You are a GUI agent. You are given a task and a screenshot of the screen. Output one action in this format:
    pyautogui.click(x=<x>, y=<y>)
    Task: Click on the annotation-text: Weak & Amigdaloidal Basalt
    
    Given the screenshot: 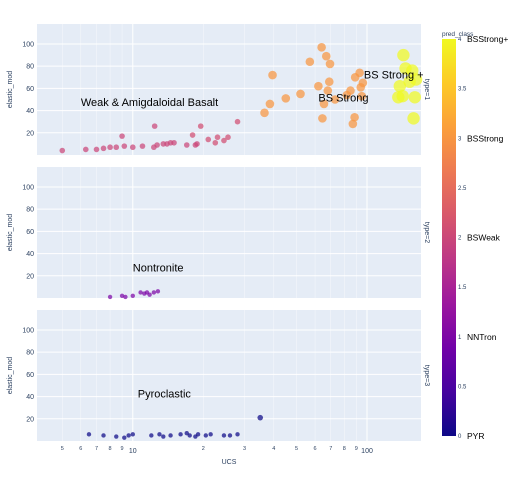 What is the action you would take?
    pyautogui.click(x=149, y=103)
    